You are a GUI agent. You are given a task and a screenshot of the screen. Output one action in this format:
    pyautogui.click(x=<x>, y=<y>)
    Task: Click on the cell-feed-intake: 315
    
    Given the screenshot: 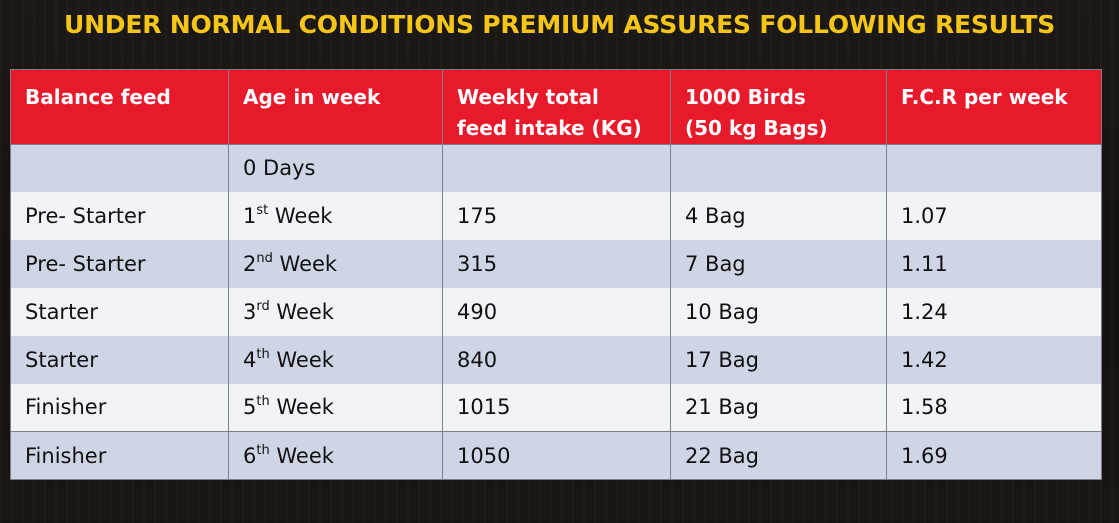 What is the action you would take?
    pyautogui.click(x=556, y=263)
    